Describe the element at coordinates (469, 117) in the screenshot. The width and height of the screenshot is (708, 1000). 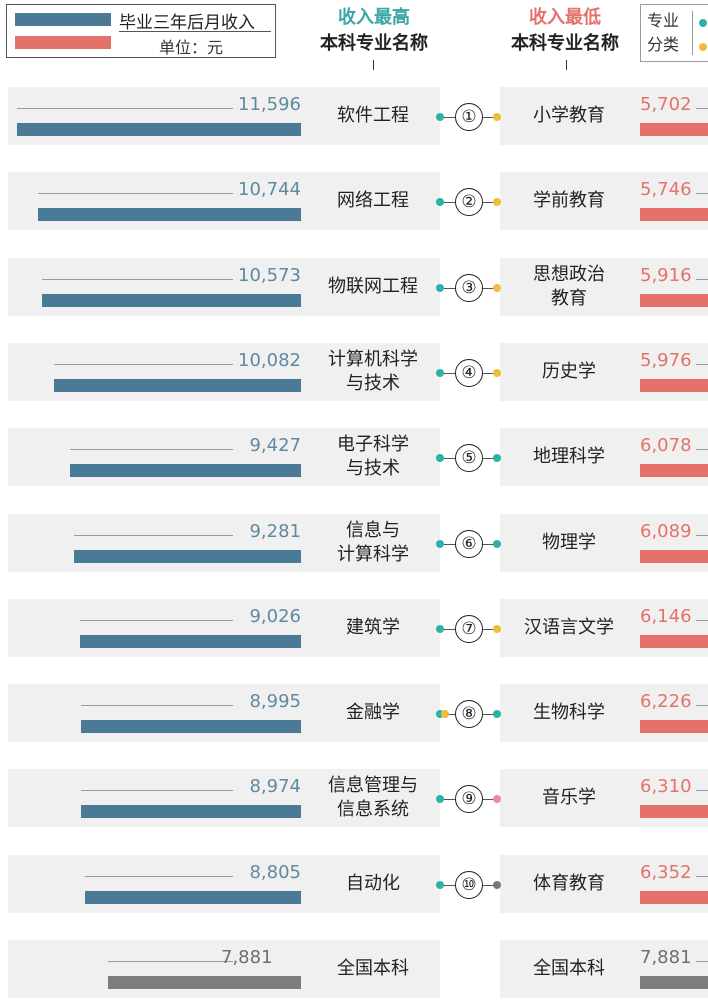
I see `rank-badge: ①` at that location.